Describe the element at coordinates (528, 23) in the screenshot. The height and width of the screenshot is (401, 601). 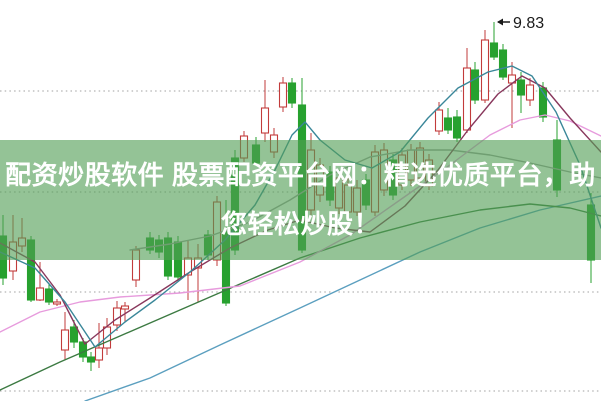
I see `high-price-label: 9.83` at that location.